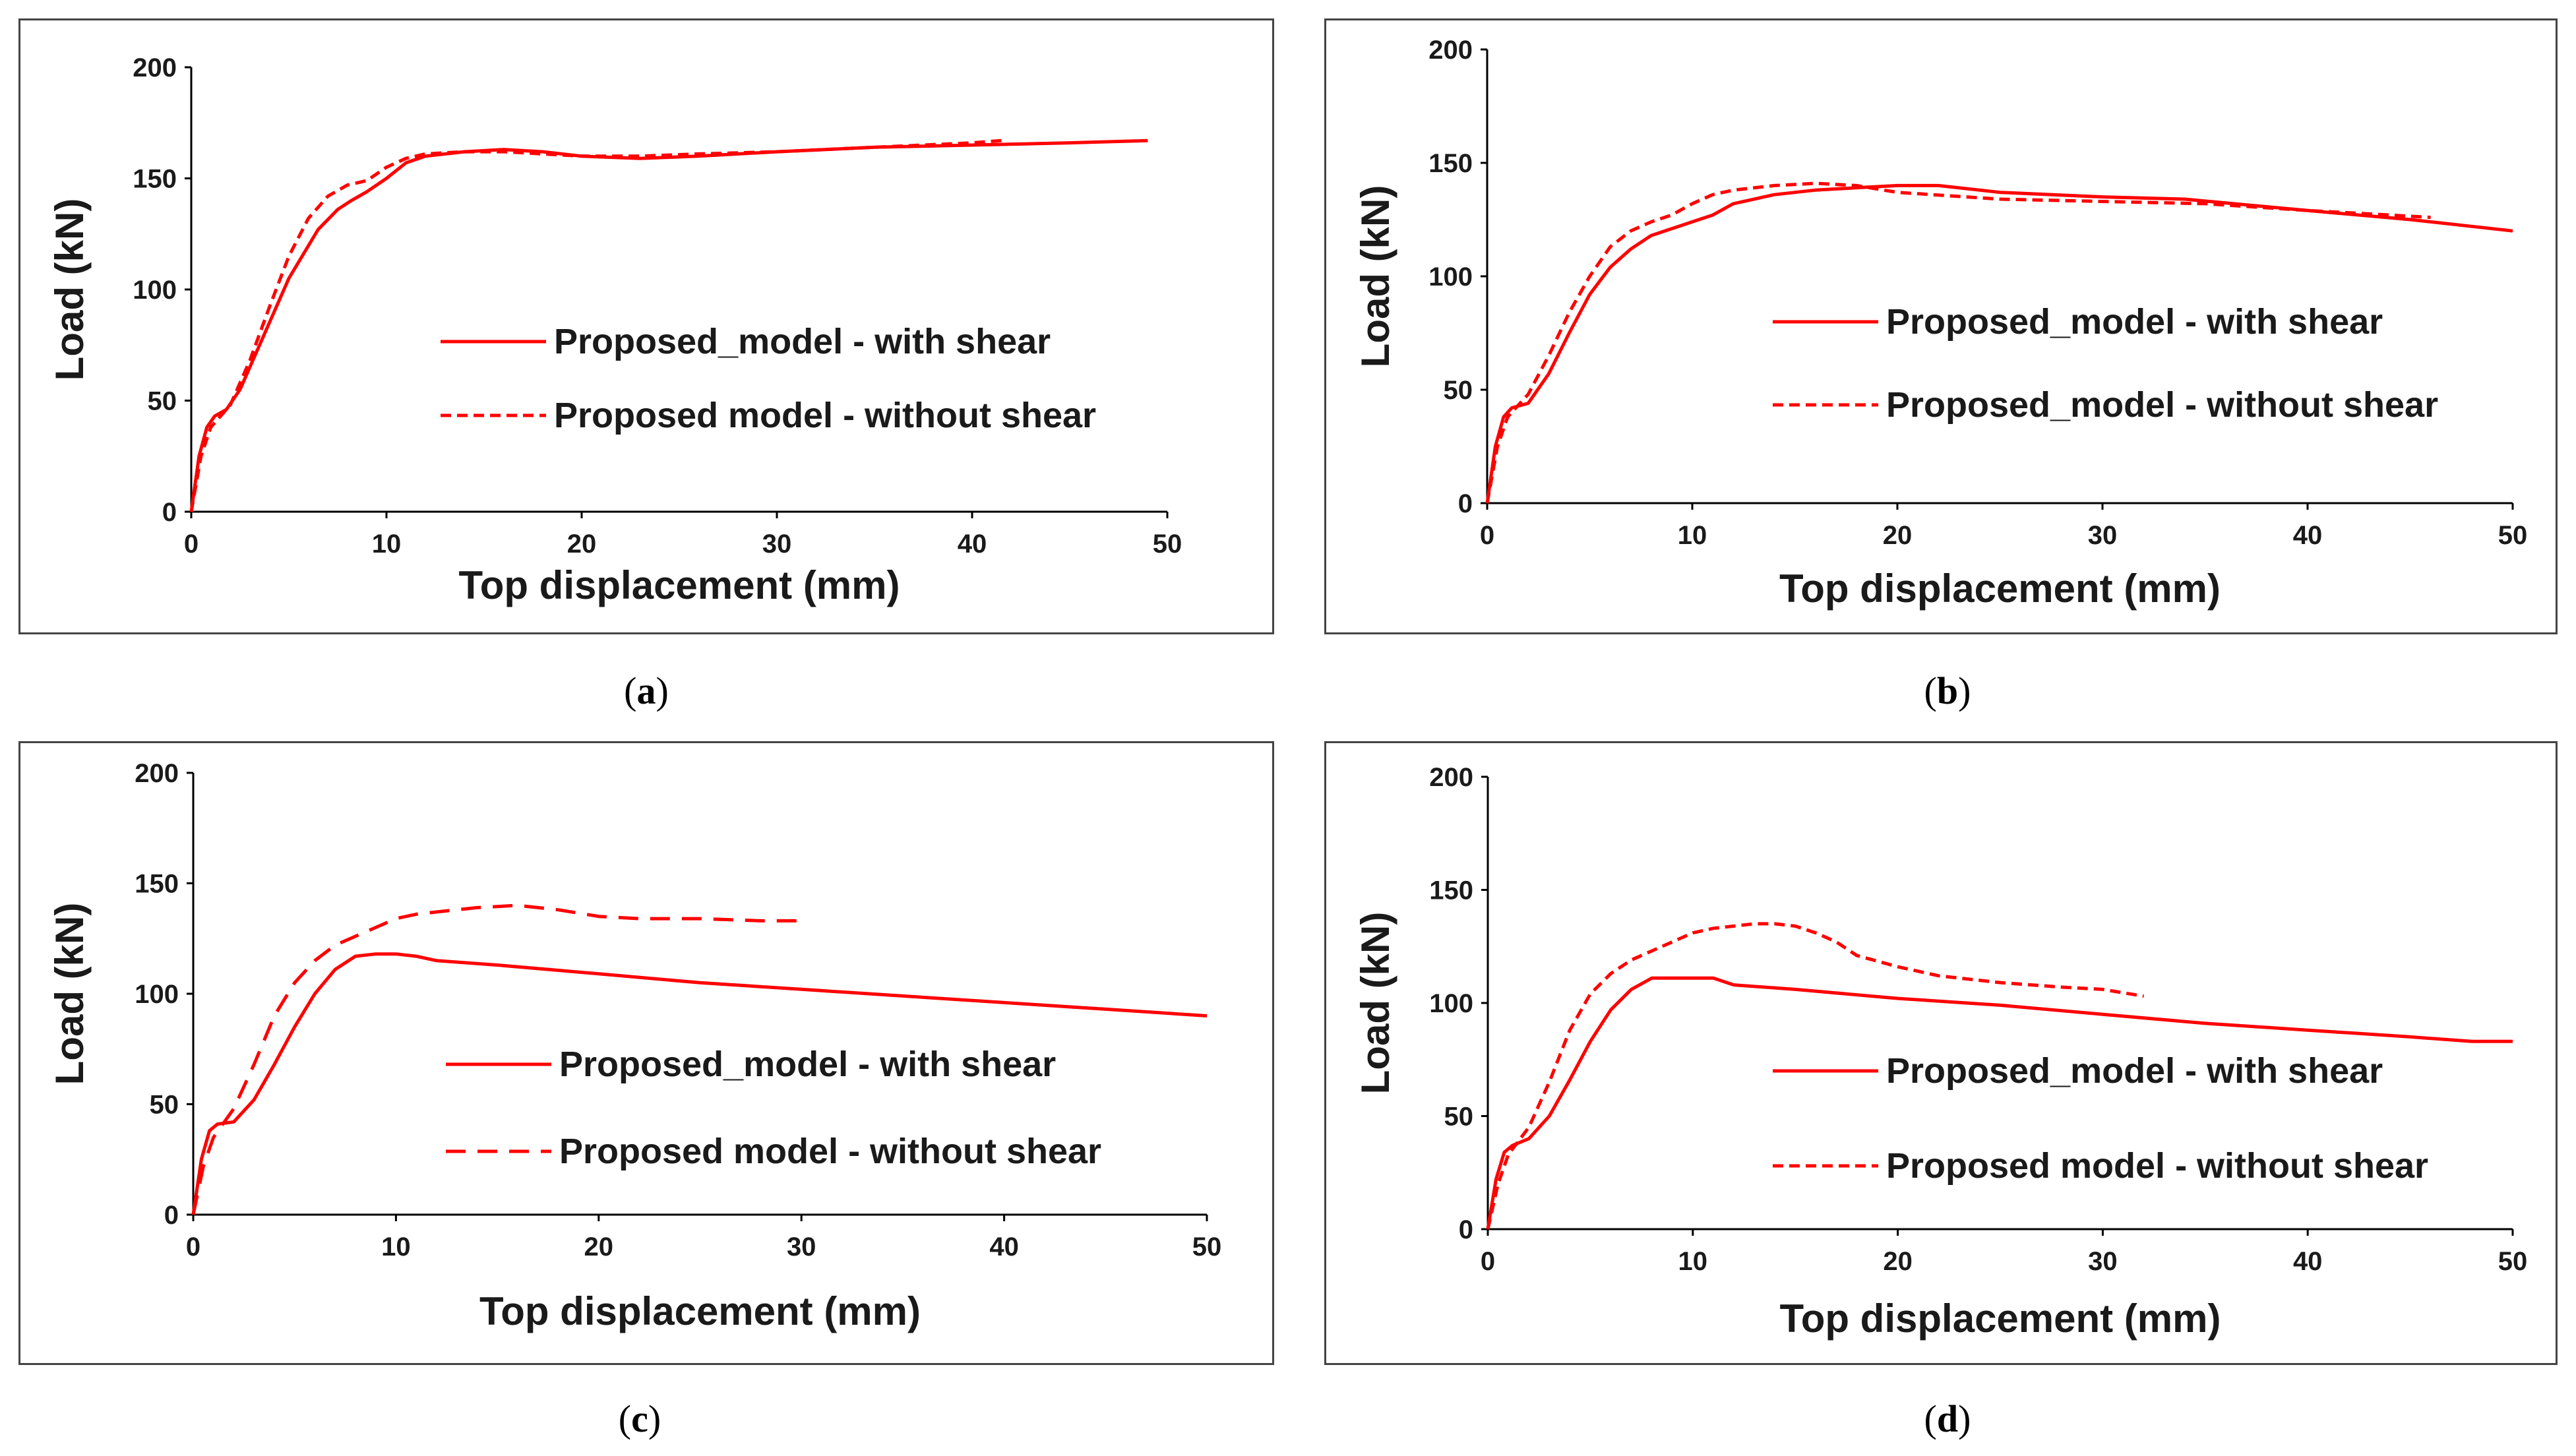 The image size is (2576, 1456). I want to click on caption-a: (a), so click(646, 690).